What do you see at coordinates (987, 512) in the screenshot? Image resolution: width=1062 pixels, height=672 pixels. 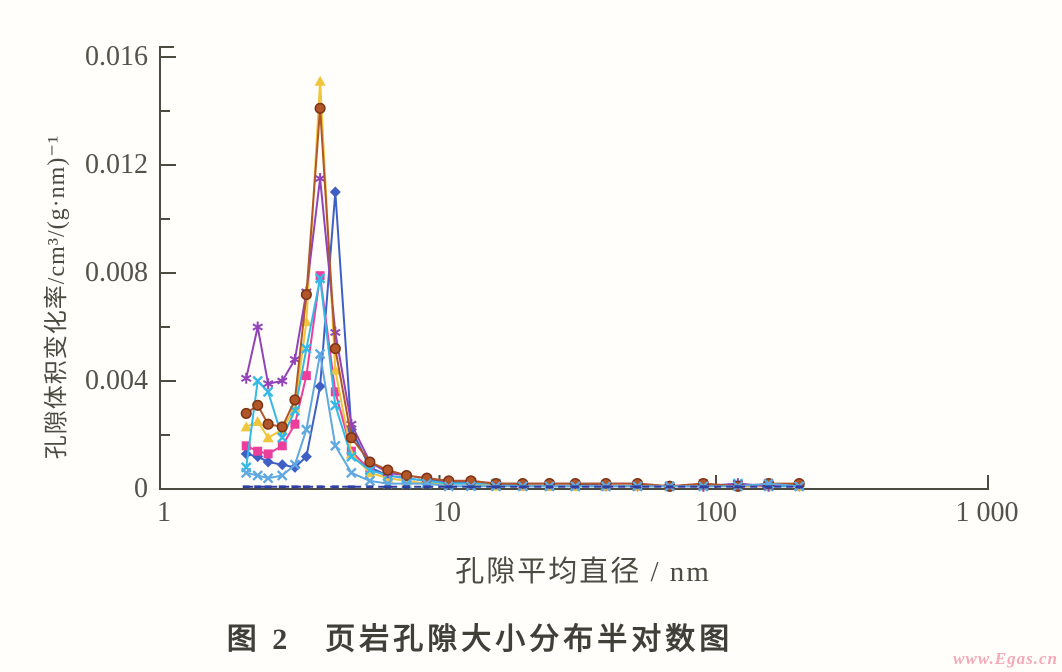 I see `x-tick-label: 1 000` at bounding box center [987, 512].